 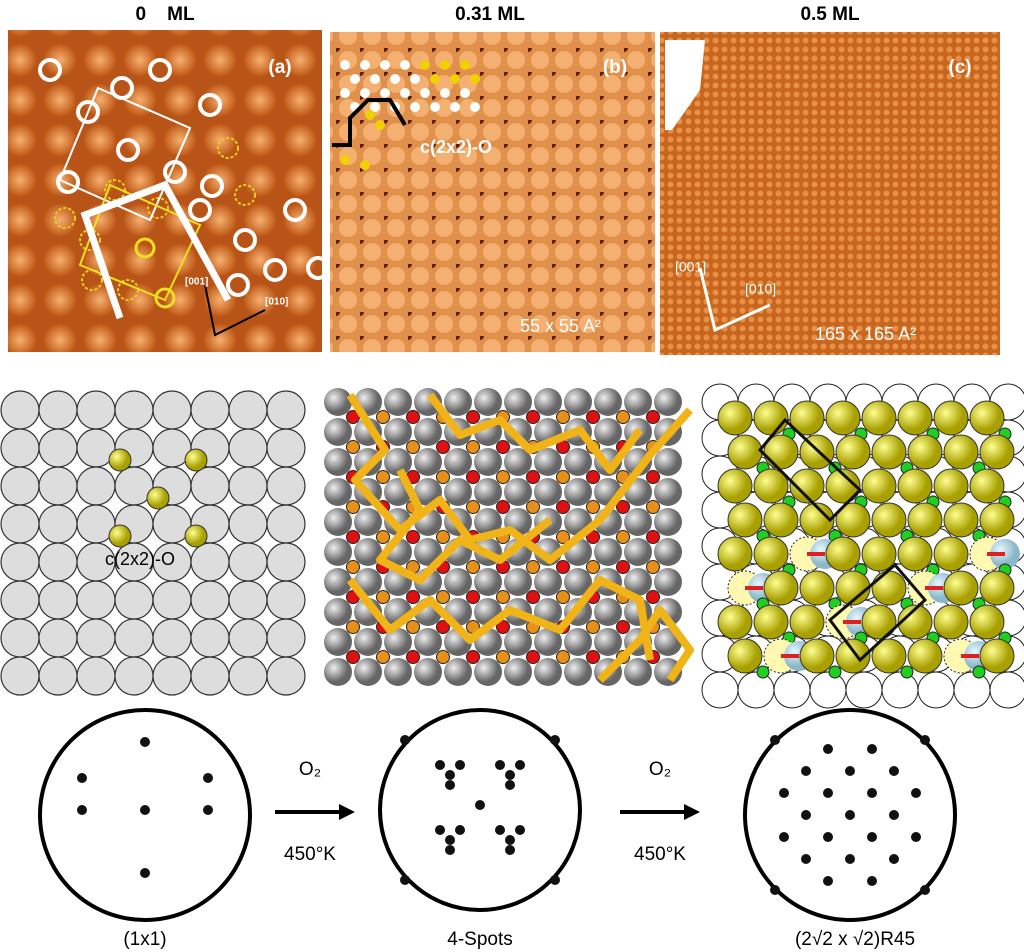 I want to click on temperature-label: 450°K, so click(x=660, y=854).